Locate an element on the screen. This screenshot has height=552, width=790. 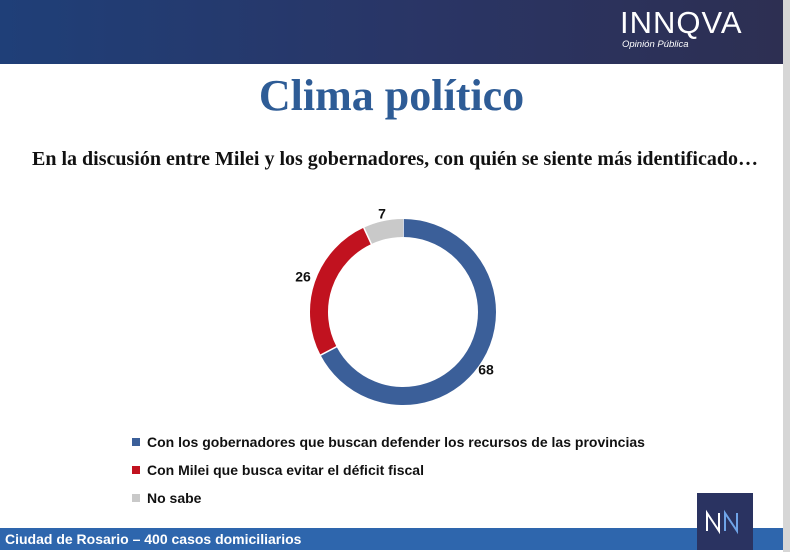
logo-subtitle: Opinión Pública is located at coordinates (655, 44).